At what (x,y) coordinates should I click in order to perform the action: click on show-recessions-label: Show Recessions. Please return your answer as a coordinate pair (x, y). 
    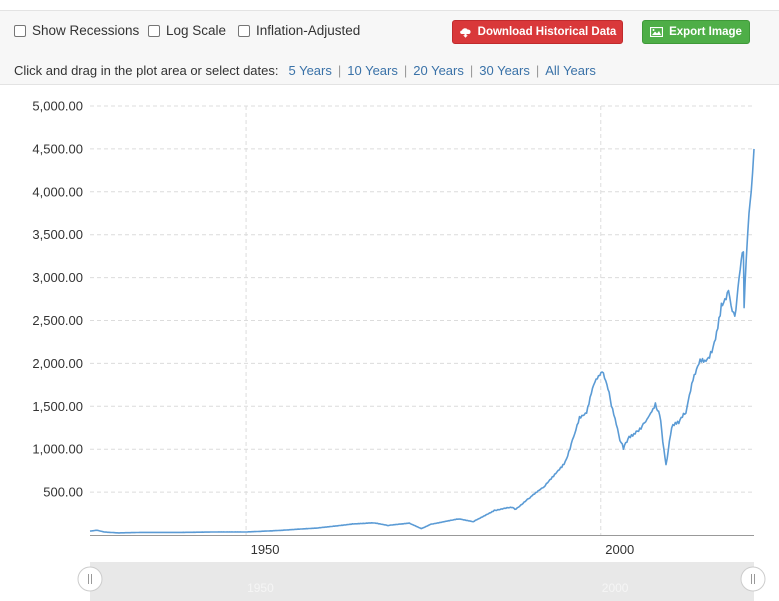
    Looking at the image, I should click on (86, 30).